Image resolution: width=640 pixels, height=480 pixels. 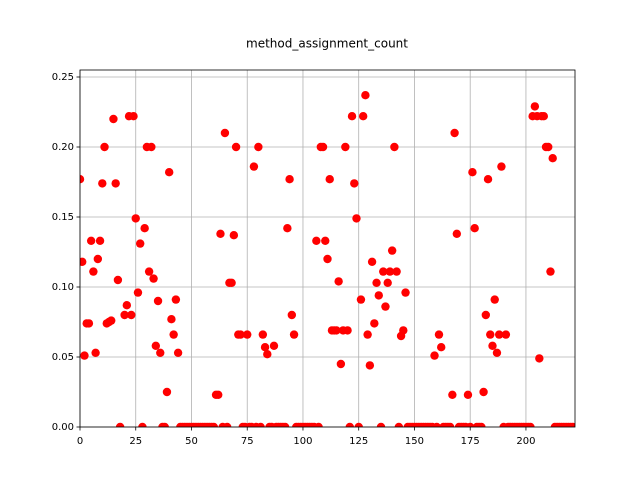 What do you see at coordinates (63, 427) in the screenshot?
I see `y-tick-label: 0.00` at bounding box center [63, 427].